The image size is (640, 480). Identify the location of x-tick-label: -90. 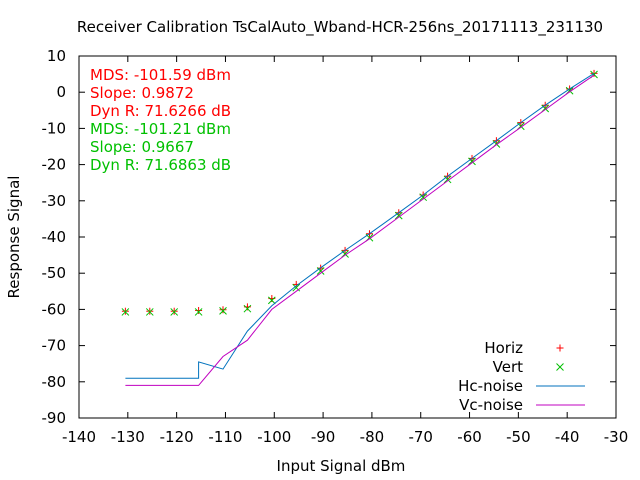
(323, 437).